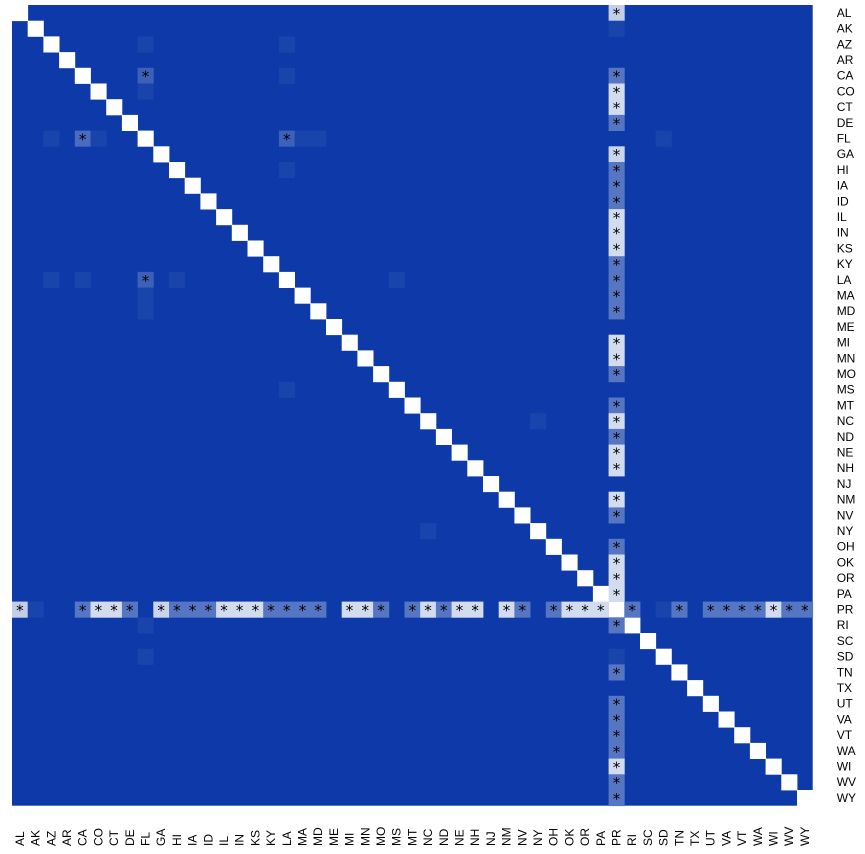 The image size is (865, 854). Describe the element at coordinates (193, 840) in the screenshot. I see `column-label-IA: IA` at that location.